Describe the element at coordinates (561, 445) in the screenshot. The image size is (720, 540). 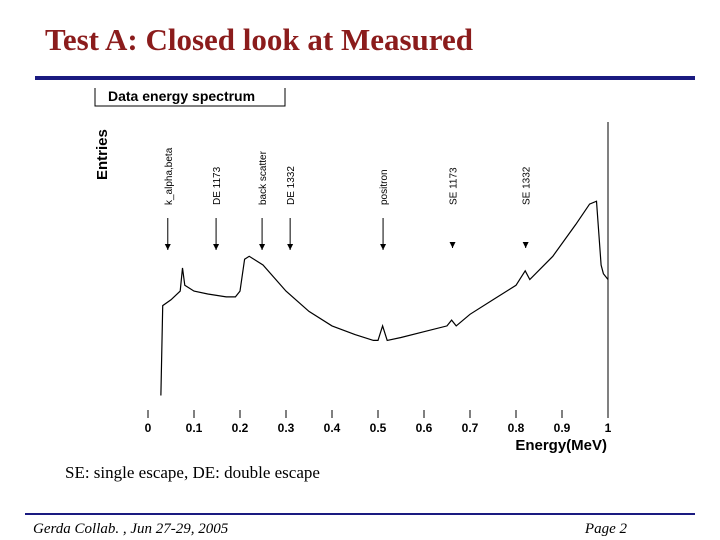
I see `x-axis-label: Energy(MeV)` at that location.